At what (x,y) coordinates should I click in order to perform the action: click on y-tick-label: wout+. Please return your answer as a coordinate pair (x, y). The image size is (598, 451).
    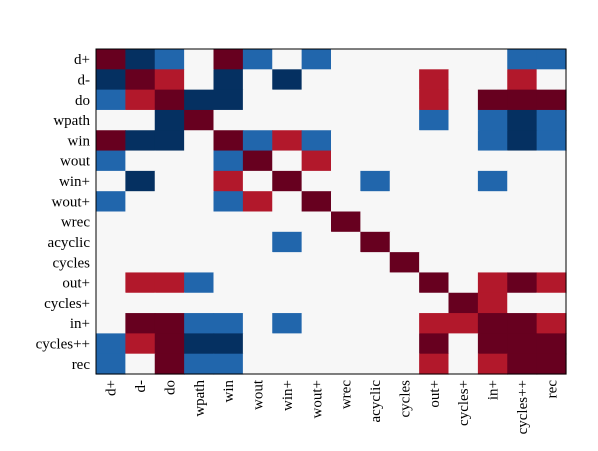
    Looking at the image, I should click on (71, 202).